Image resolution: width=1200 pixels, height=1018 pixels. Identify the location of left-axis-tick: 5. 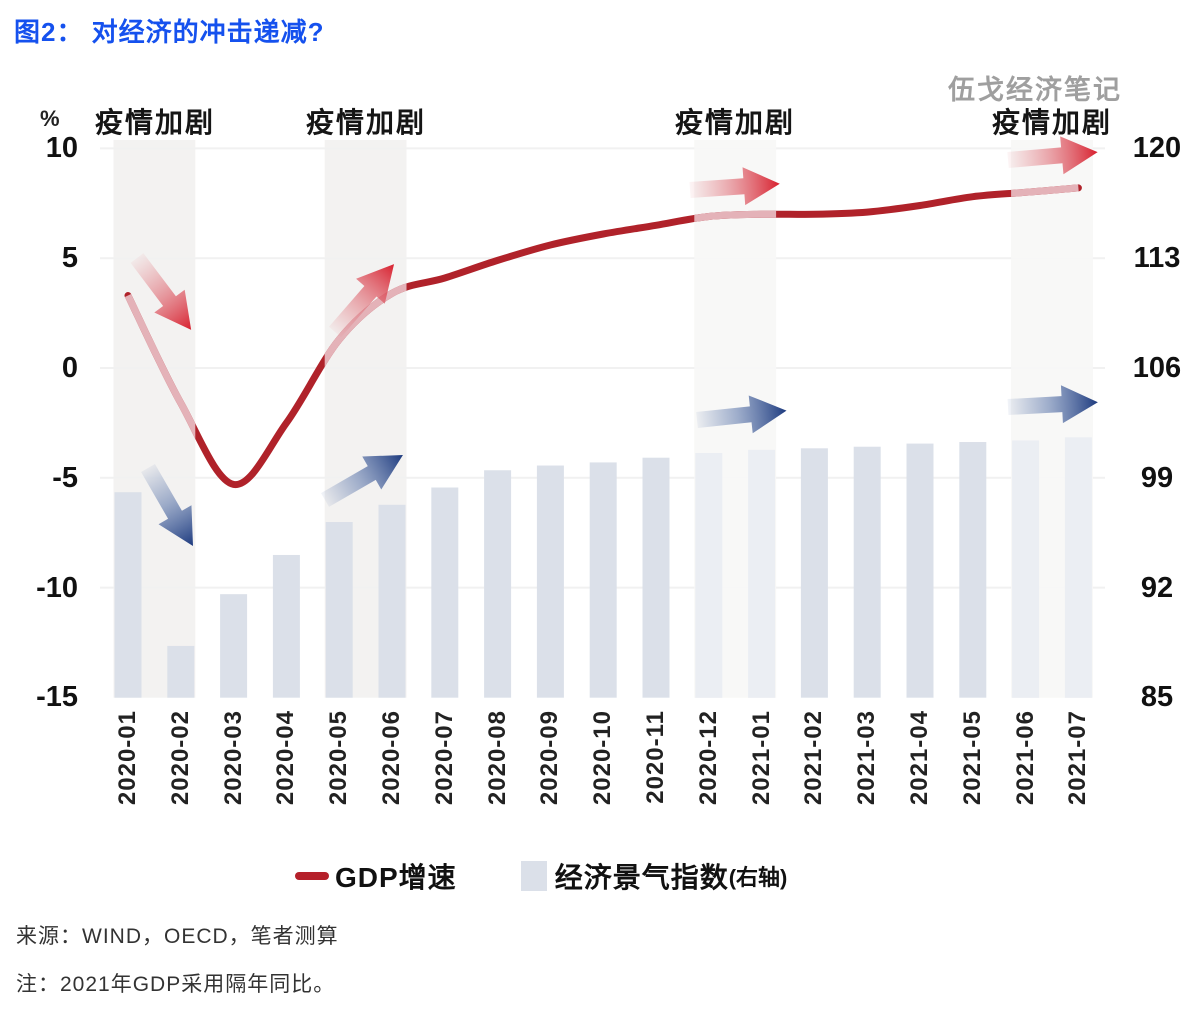
(69, 258).